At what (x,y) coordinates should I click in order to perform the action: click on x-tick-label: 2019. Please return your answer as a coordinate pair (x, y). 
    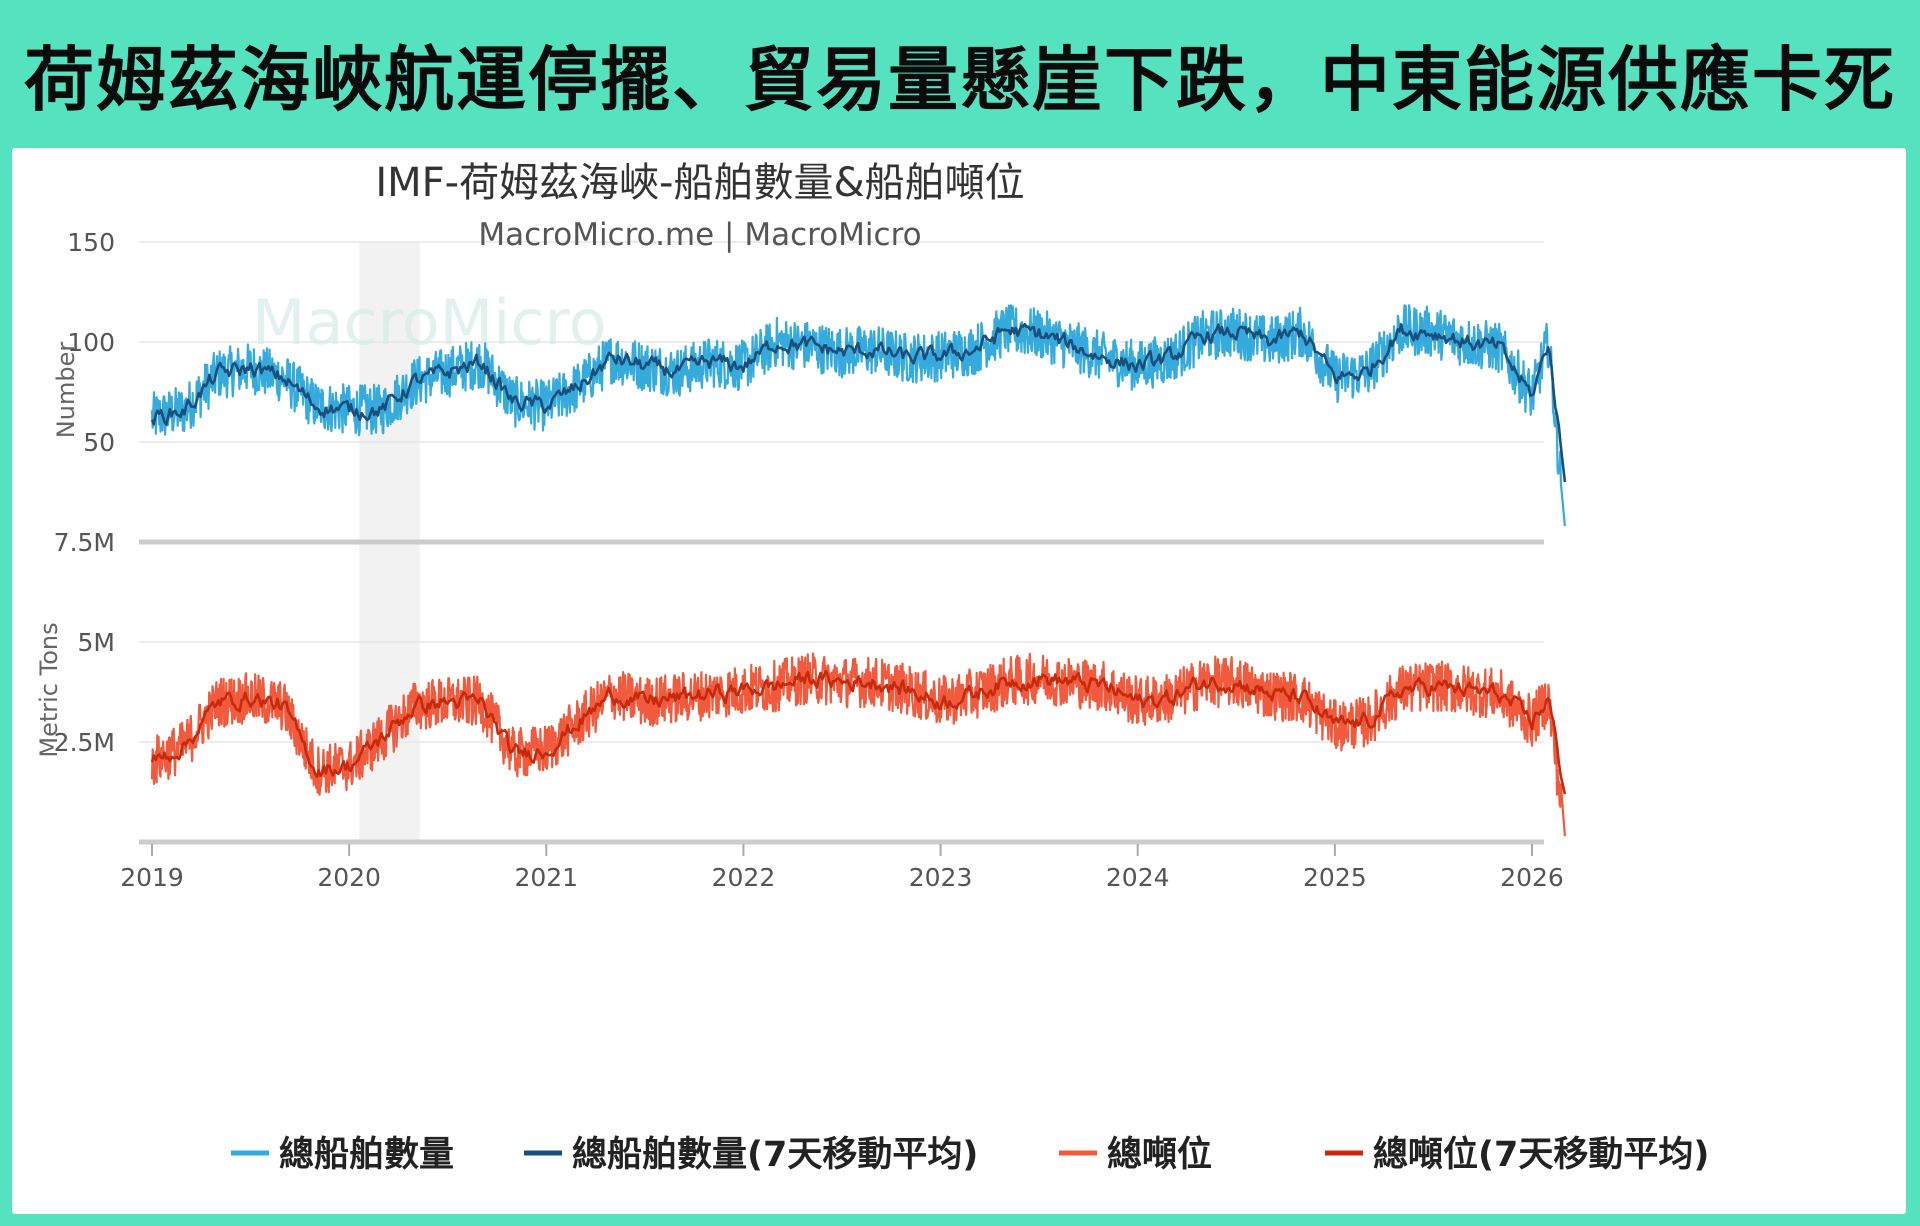
    Looking at the image, I should click on (152, 877).